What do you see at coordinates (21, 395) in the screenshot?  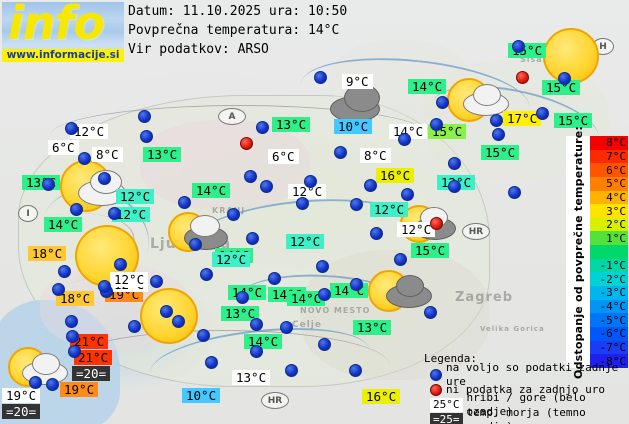 I see `temperature-chip: 19°C` at bounding box center [21, 395].